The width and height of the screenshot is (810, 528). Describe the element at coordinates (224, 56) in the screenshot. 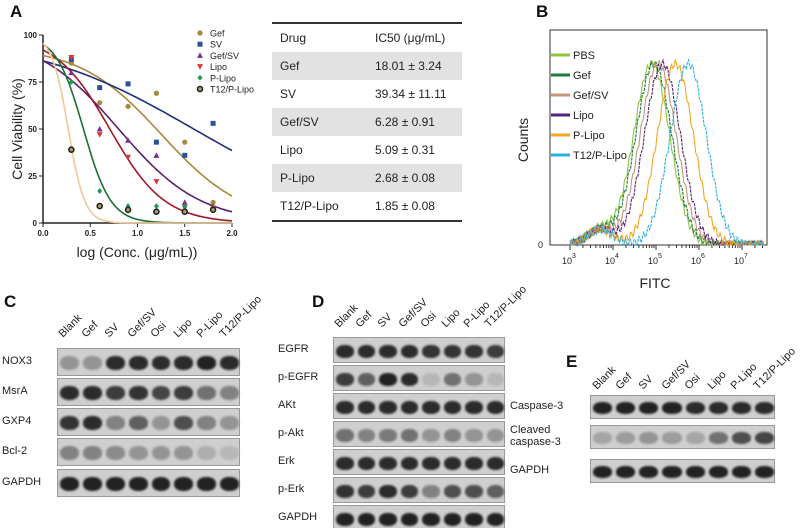

I see `legend-label: Gef/SV` at that location.